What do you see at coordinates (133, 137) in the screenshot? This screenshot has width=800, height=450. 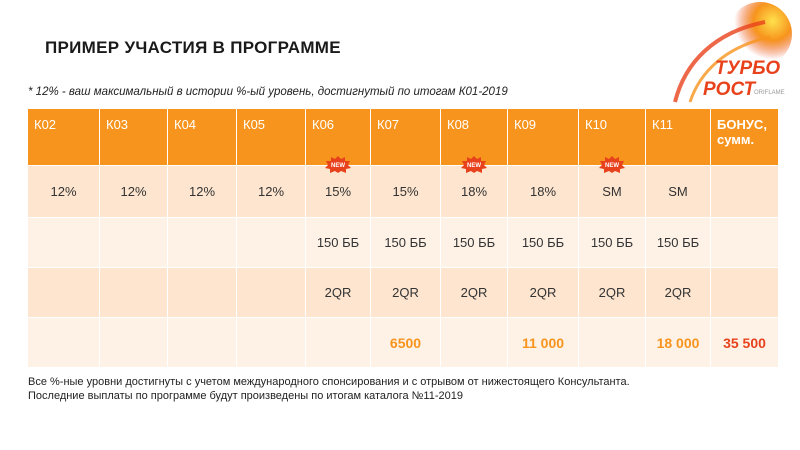 I see `header-cell: К03` at bounding box center [133, 137].